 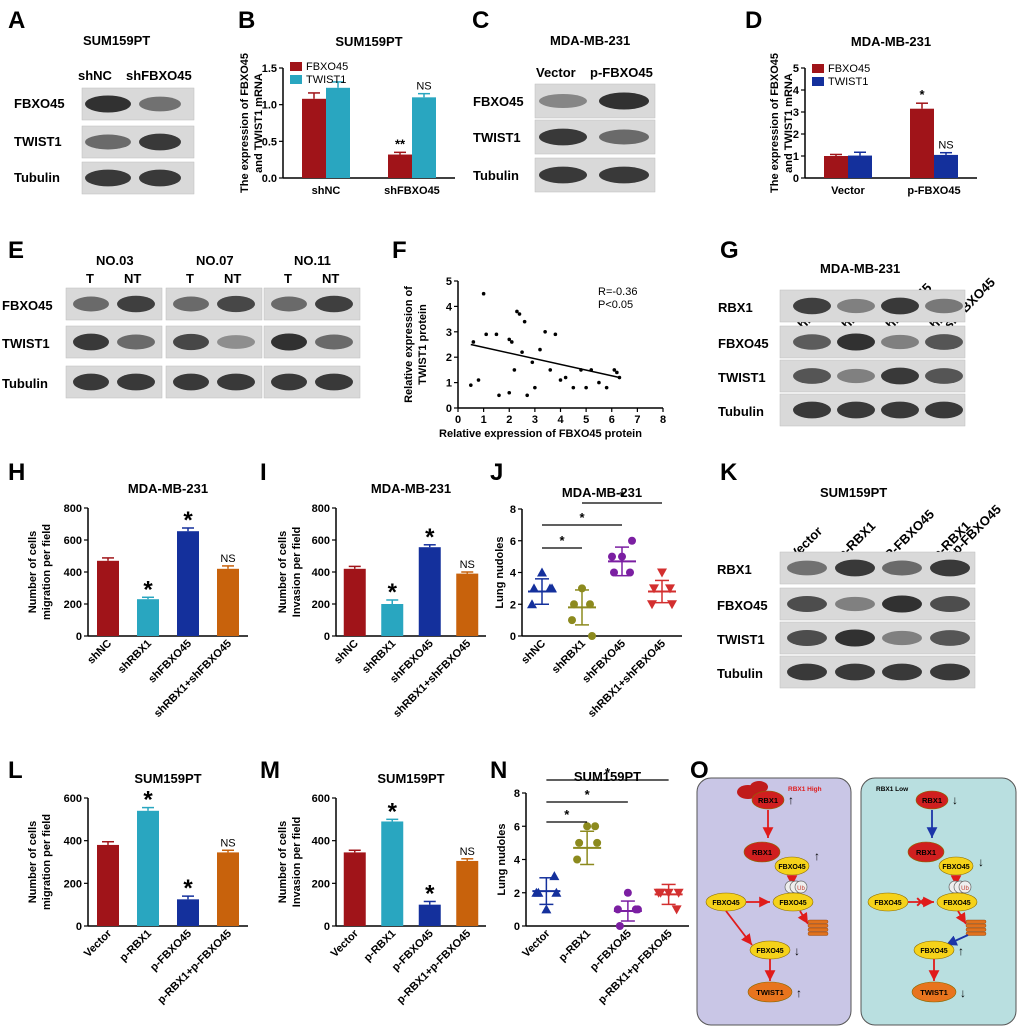 I want to click on chart-m-bar, so click(x=429, y=915).